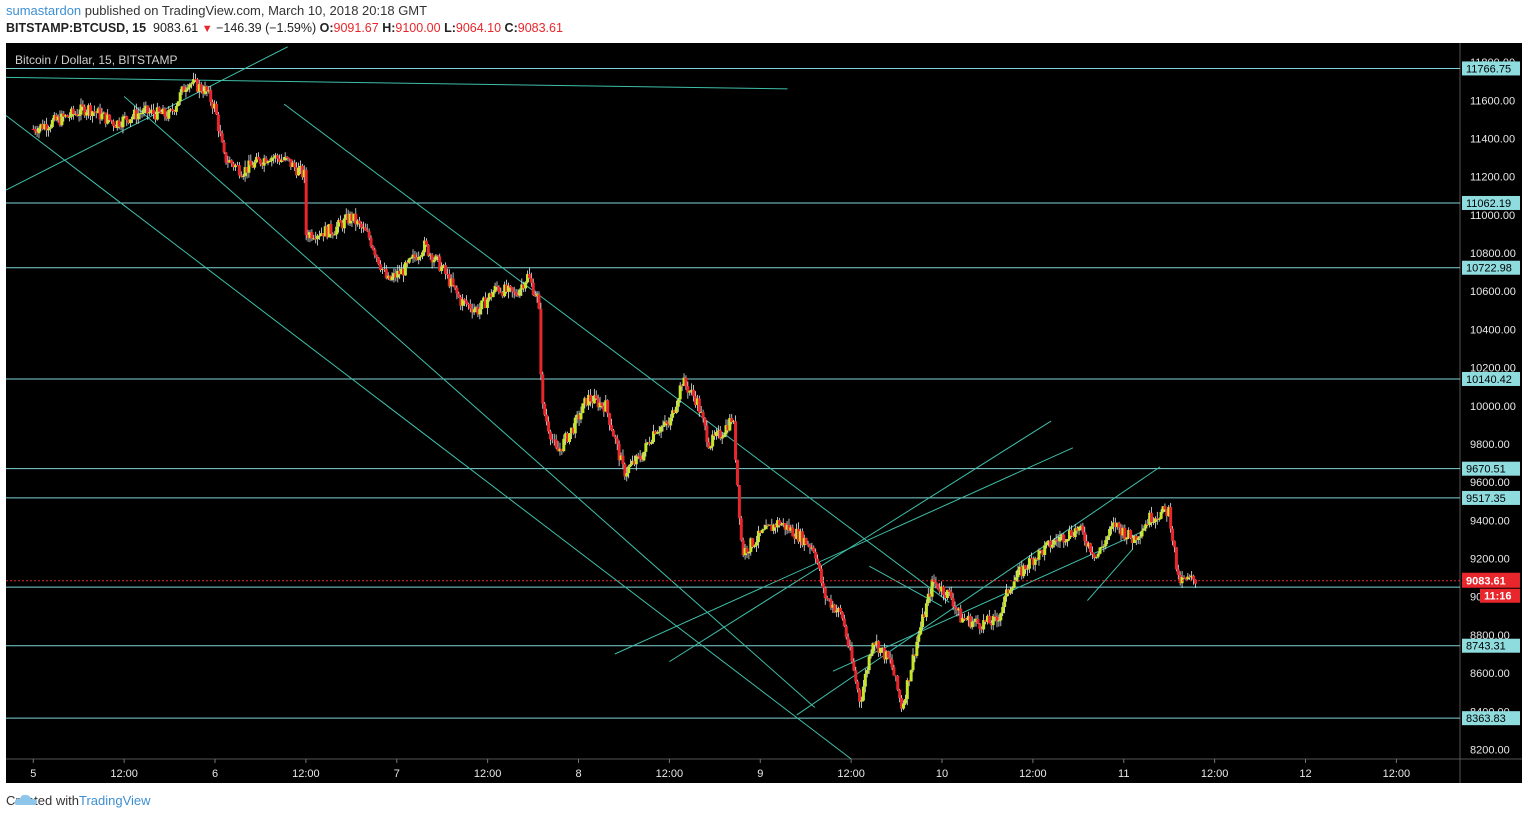 The width and height of the screenshot is (1528, 819). Describe the element at coordinates (114, 800) in the screenshot. I see `tradingview-link: TradingView` at that location.